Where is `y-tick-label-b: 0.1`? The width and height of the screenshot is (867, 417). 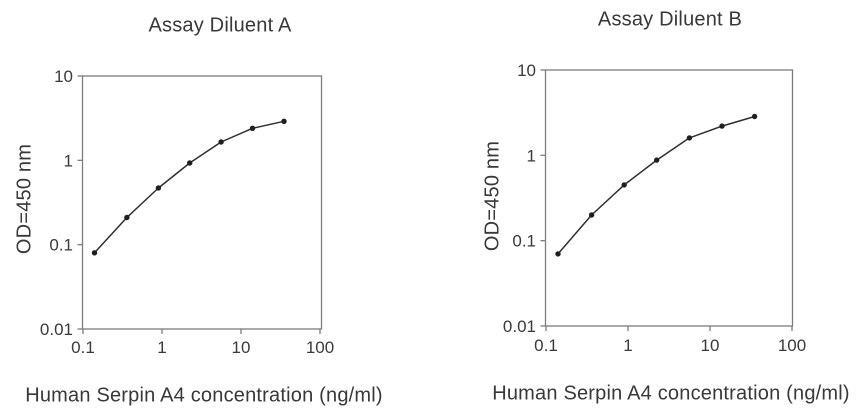 y-tick-label-b: 0.1 is located at coordinates (524, 241).